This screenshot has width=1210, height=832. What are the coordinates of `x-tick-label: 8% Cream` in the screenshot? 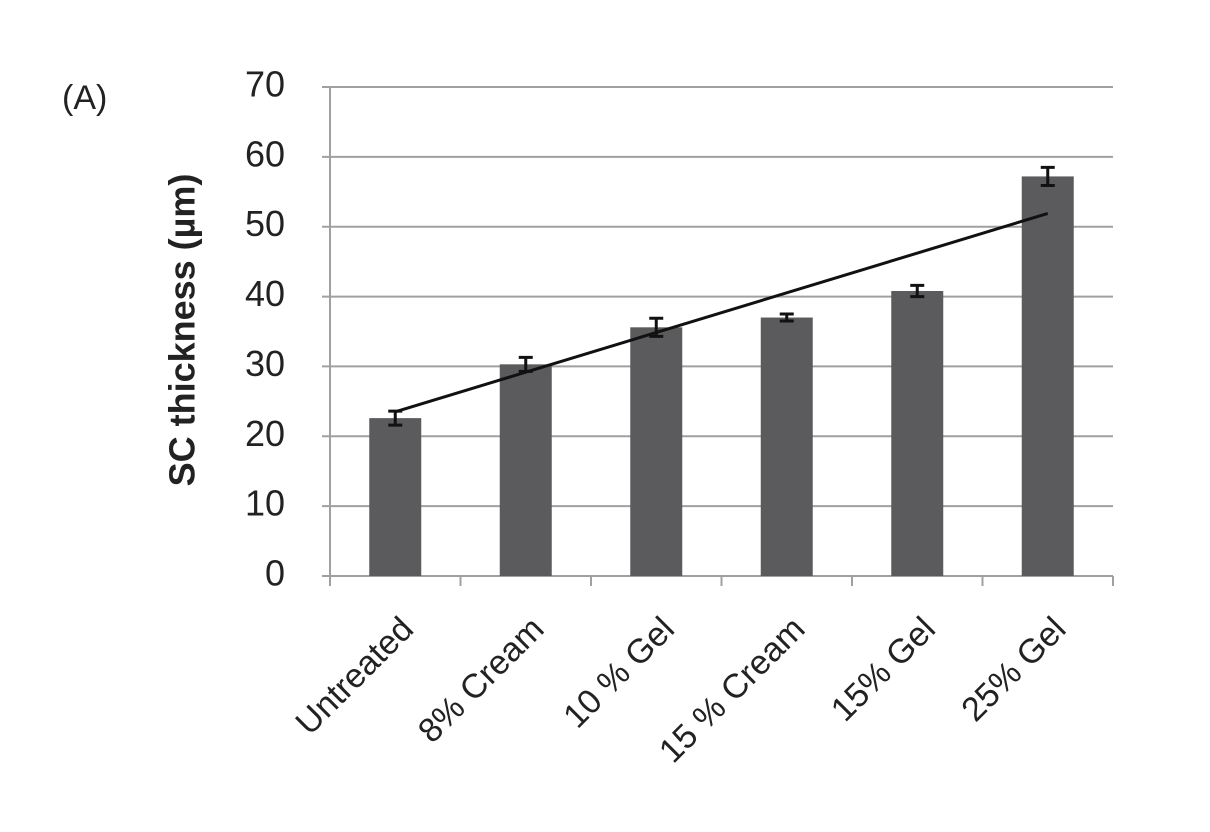 It's located at (481, 680).